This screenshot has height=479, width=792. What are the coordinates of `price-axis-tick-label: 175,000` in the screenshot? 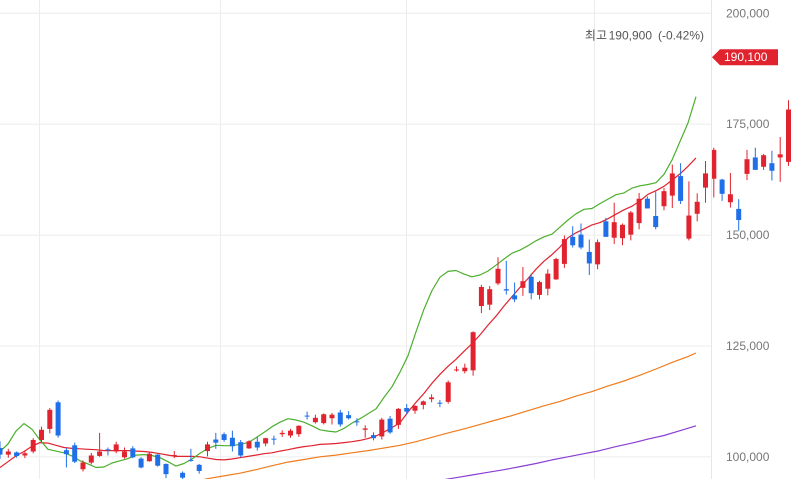 It's located at (748, 124).